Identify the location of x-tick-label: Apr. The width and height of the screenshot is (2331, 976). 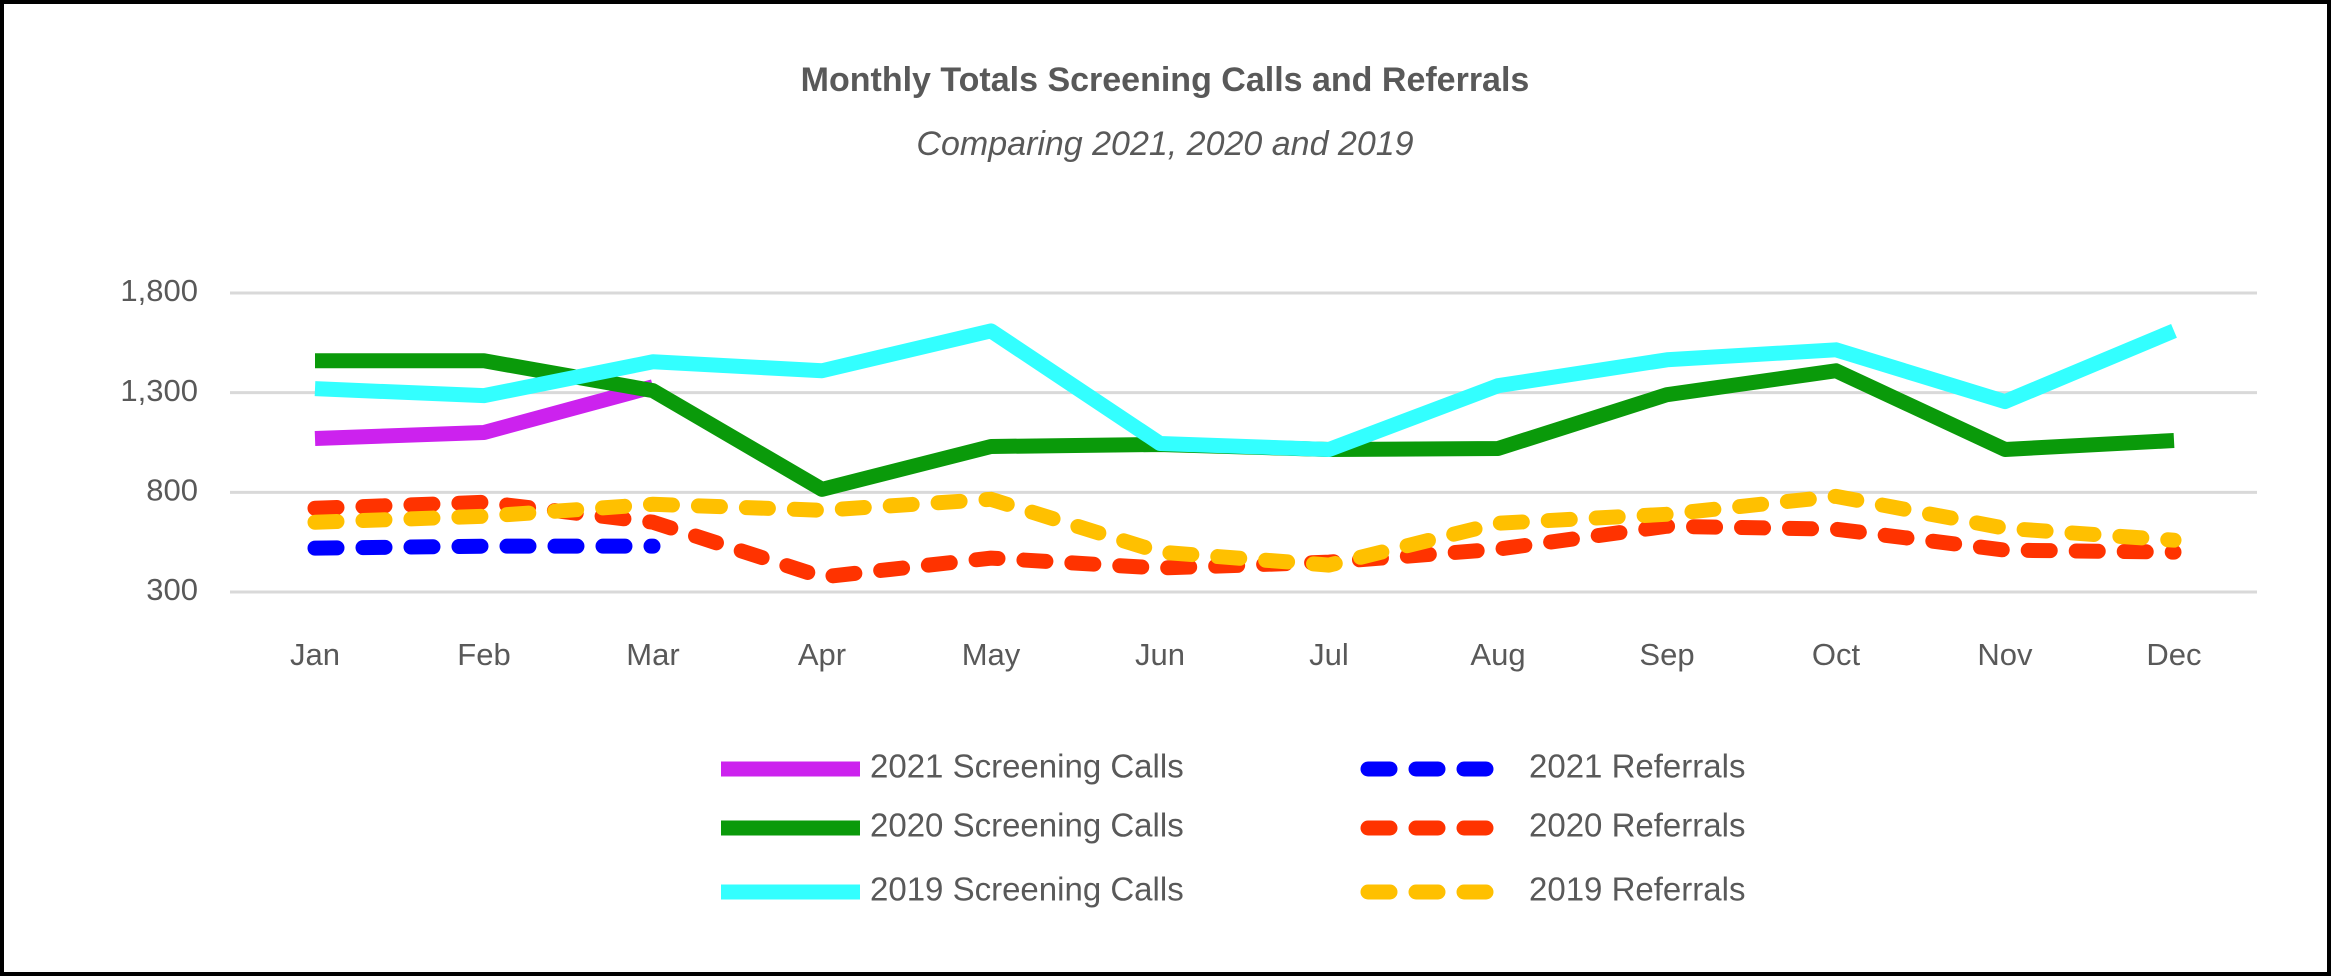
(822, 654).